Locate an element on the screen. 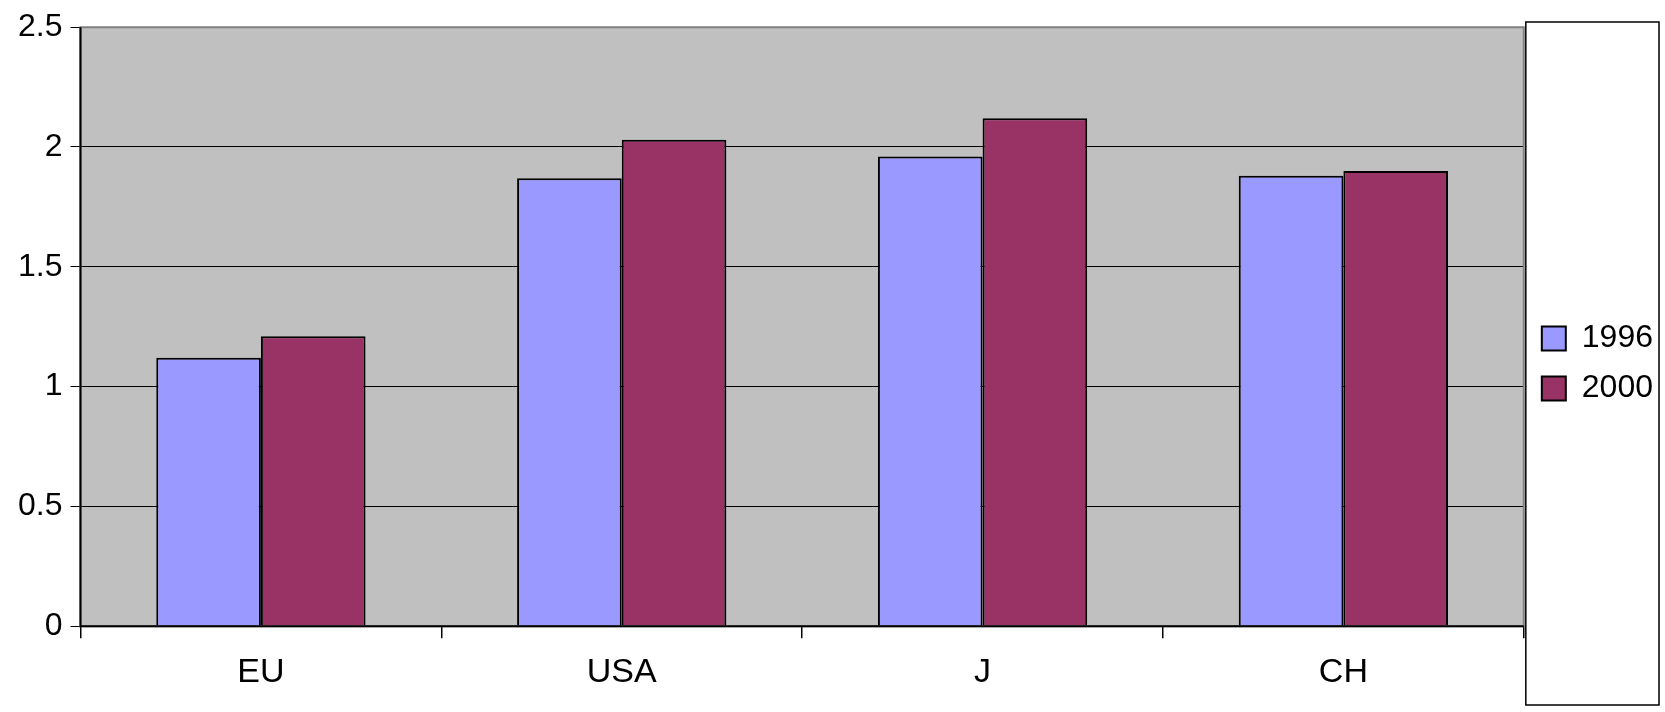 The height and width of the screenshot is (712, 1665). y-tick-label: 2.5 is located at coordinates (40, 25).